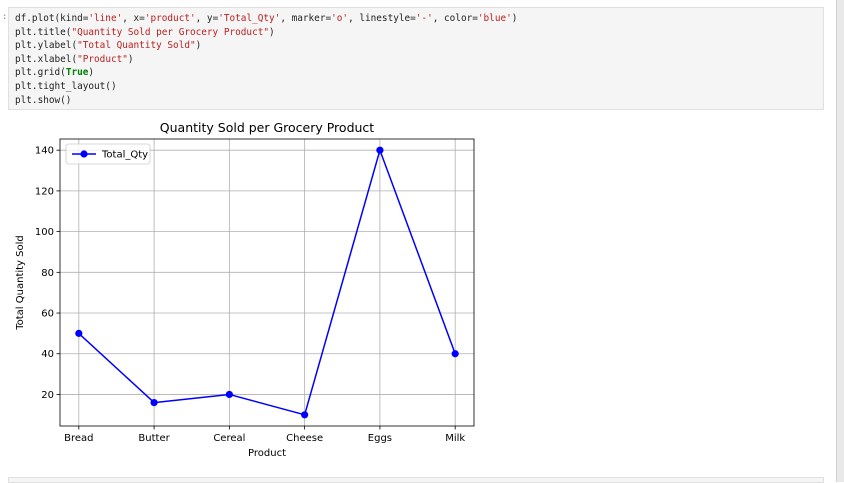 The height and width of the screenshot is (483, 844). I want to click on legend: Total_Qty, so click(108, 154).